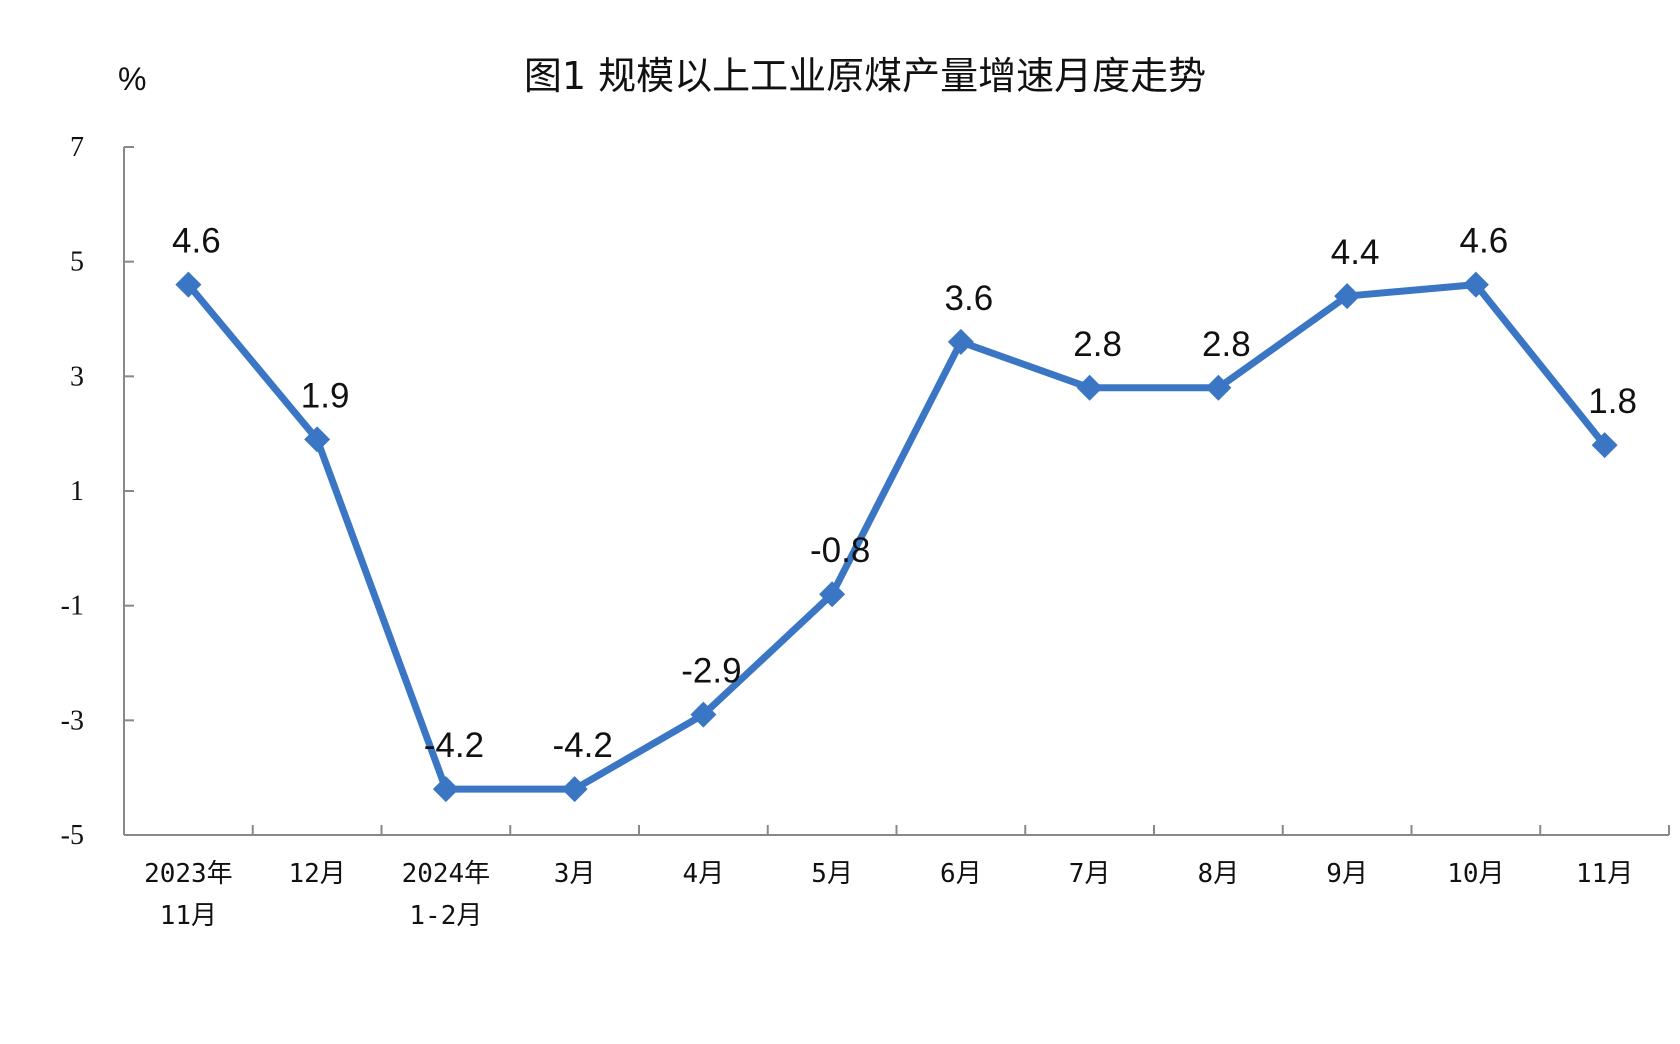 This screenshot has width=1680, height=1044. I want to click on y-tick-label: 7, so click(77, 147).